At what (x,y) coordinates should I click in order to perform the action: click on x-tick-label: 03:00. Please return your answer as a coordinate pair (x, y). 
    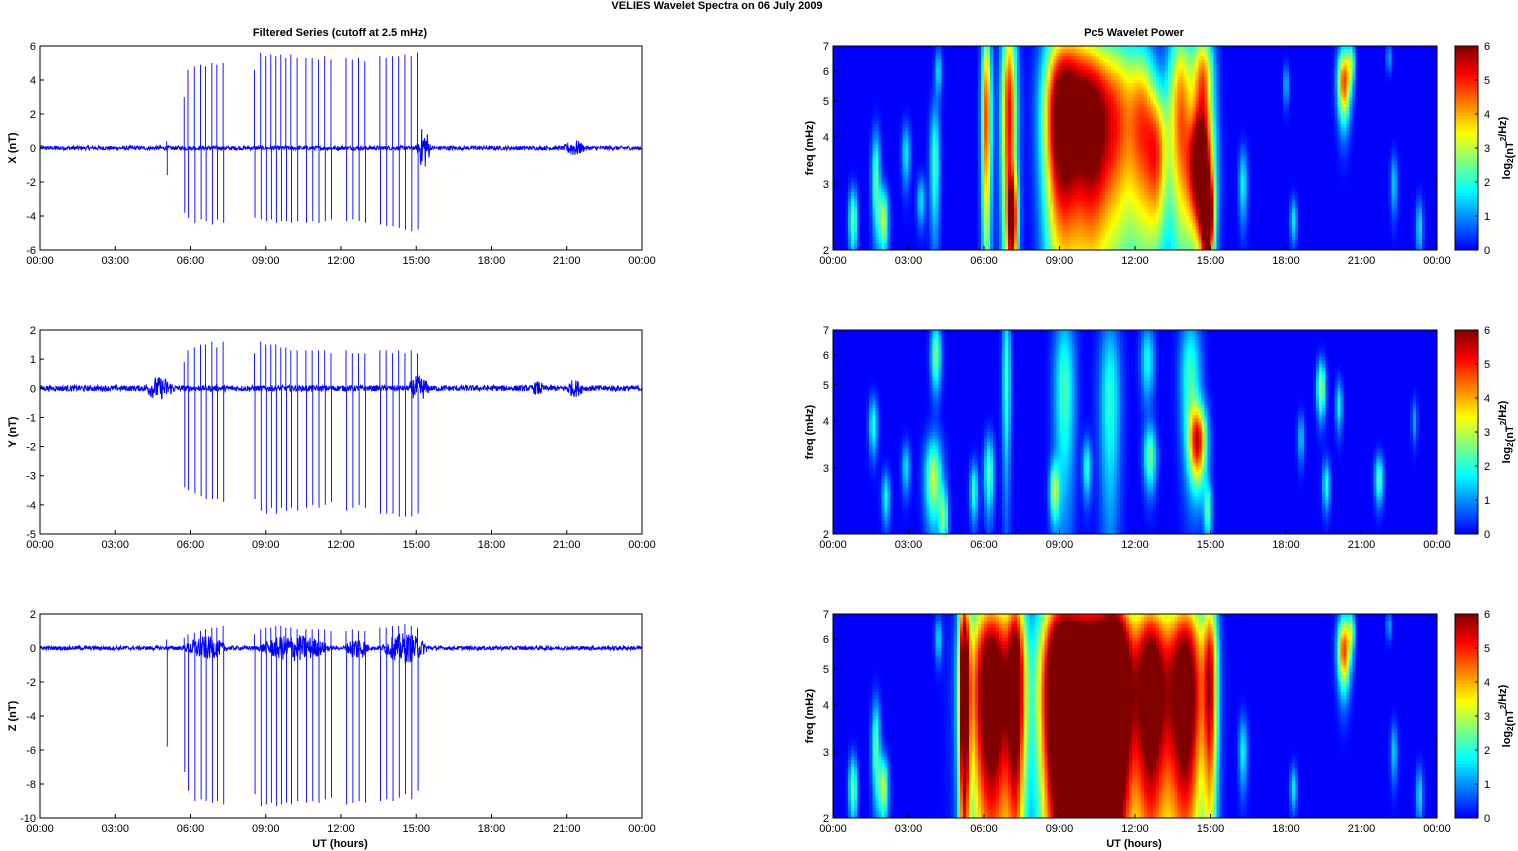
    Looking at the image, I should click on (115, 261).